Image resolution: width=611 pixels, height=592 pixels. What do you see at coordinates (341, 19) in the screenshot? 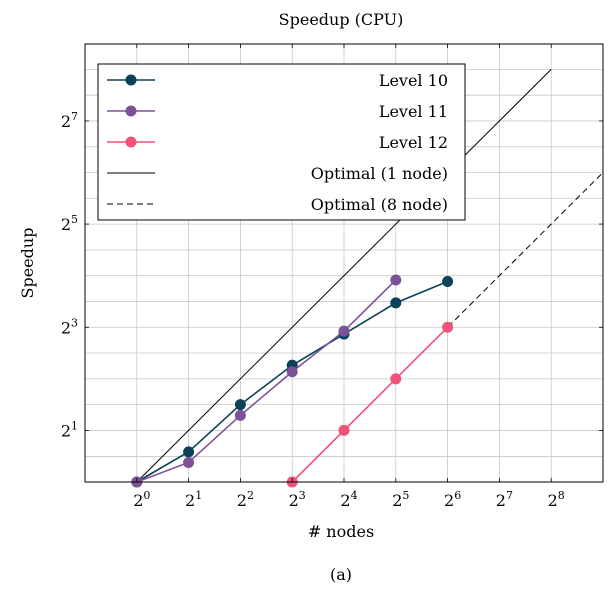
I see `chart-title: Speedup (CPU)` at bounding box center [341, 19].